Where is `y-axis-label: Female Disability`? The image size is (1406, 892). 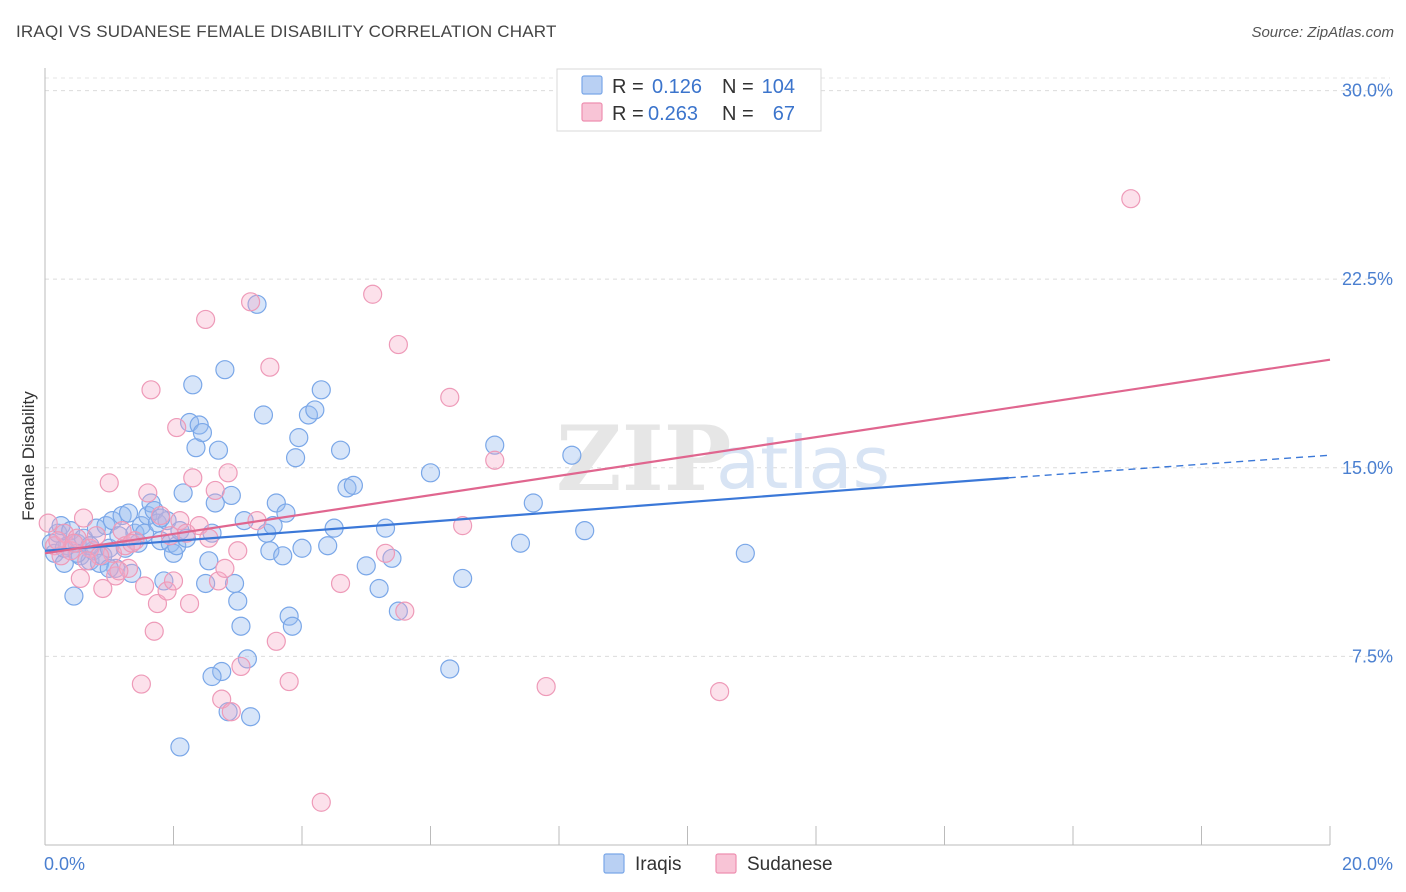 y-axis-label: Female Disability is located at coordinates (28, 456).